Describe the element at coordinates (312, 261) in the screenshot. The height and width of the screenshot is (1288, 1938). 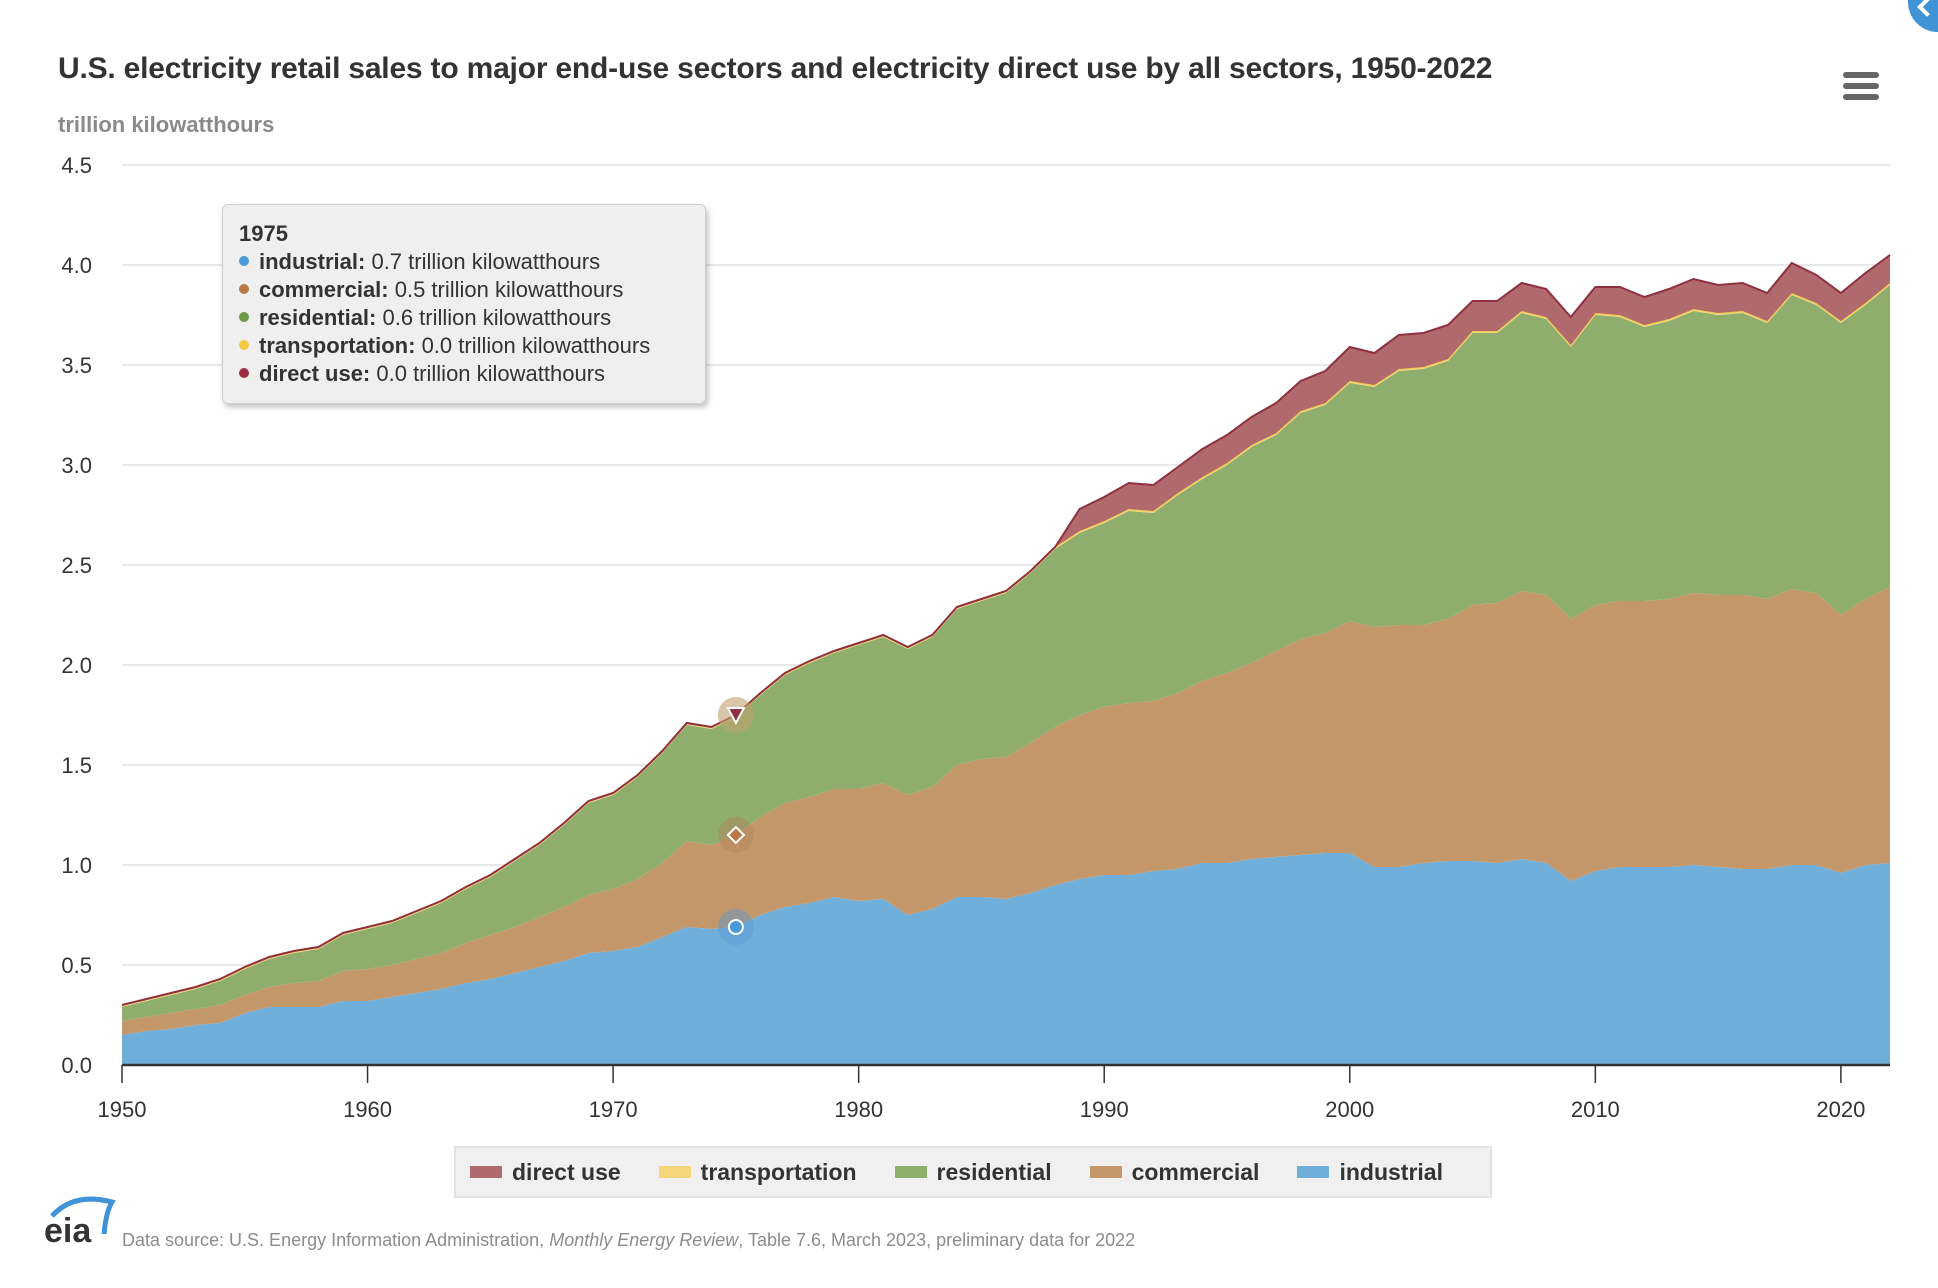
I see `tooltip-label: industrial:` at that location.